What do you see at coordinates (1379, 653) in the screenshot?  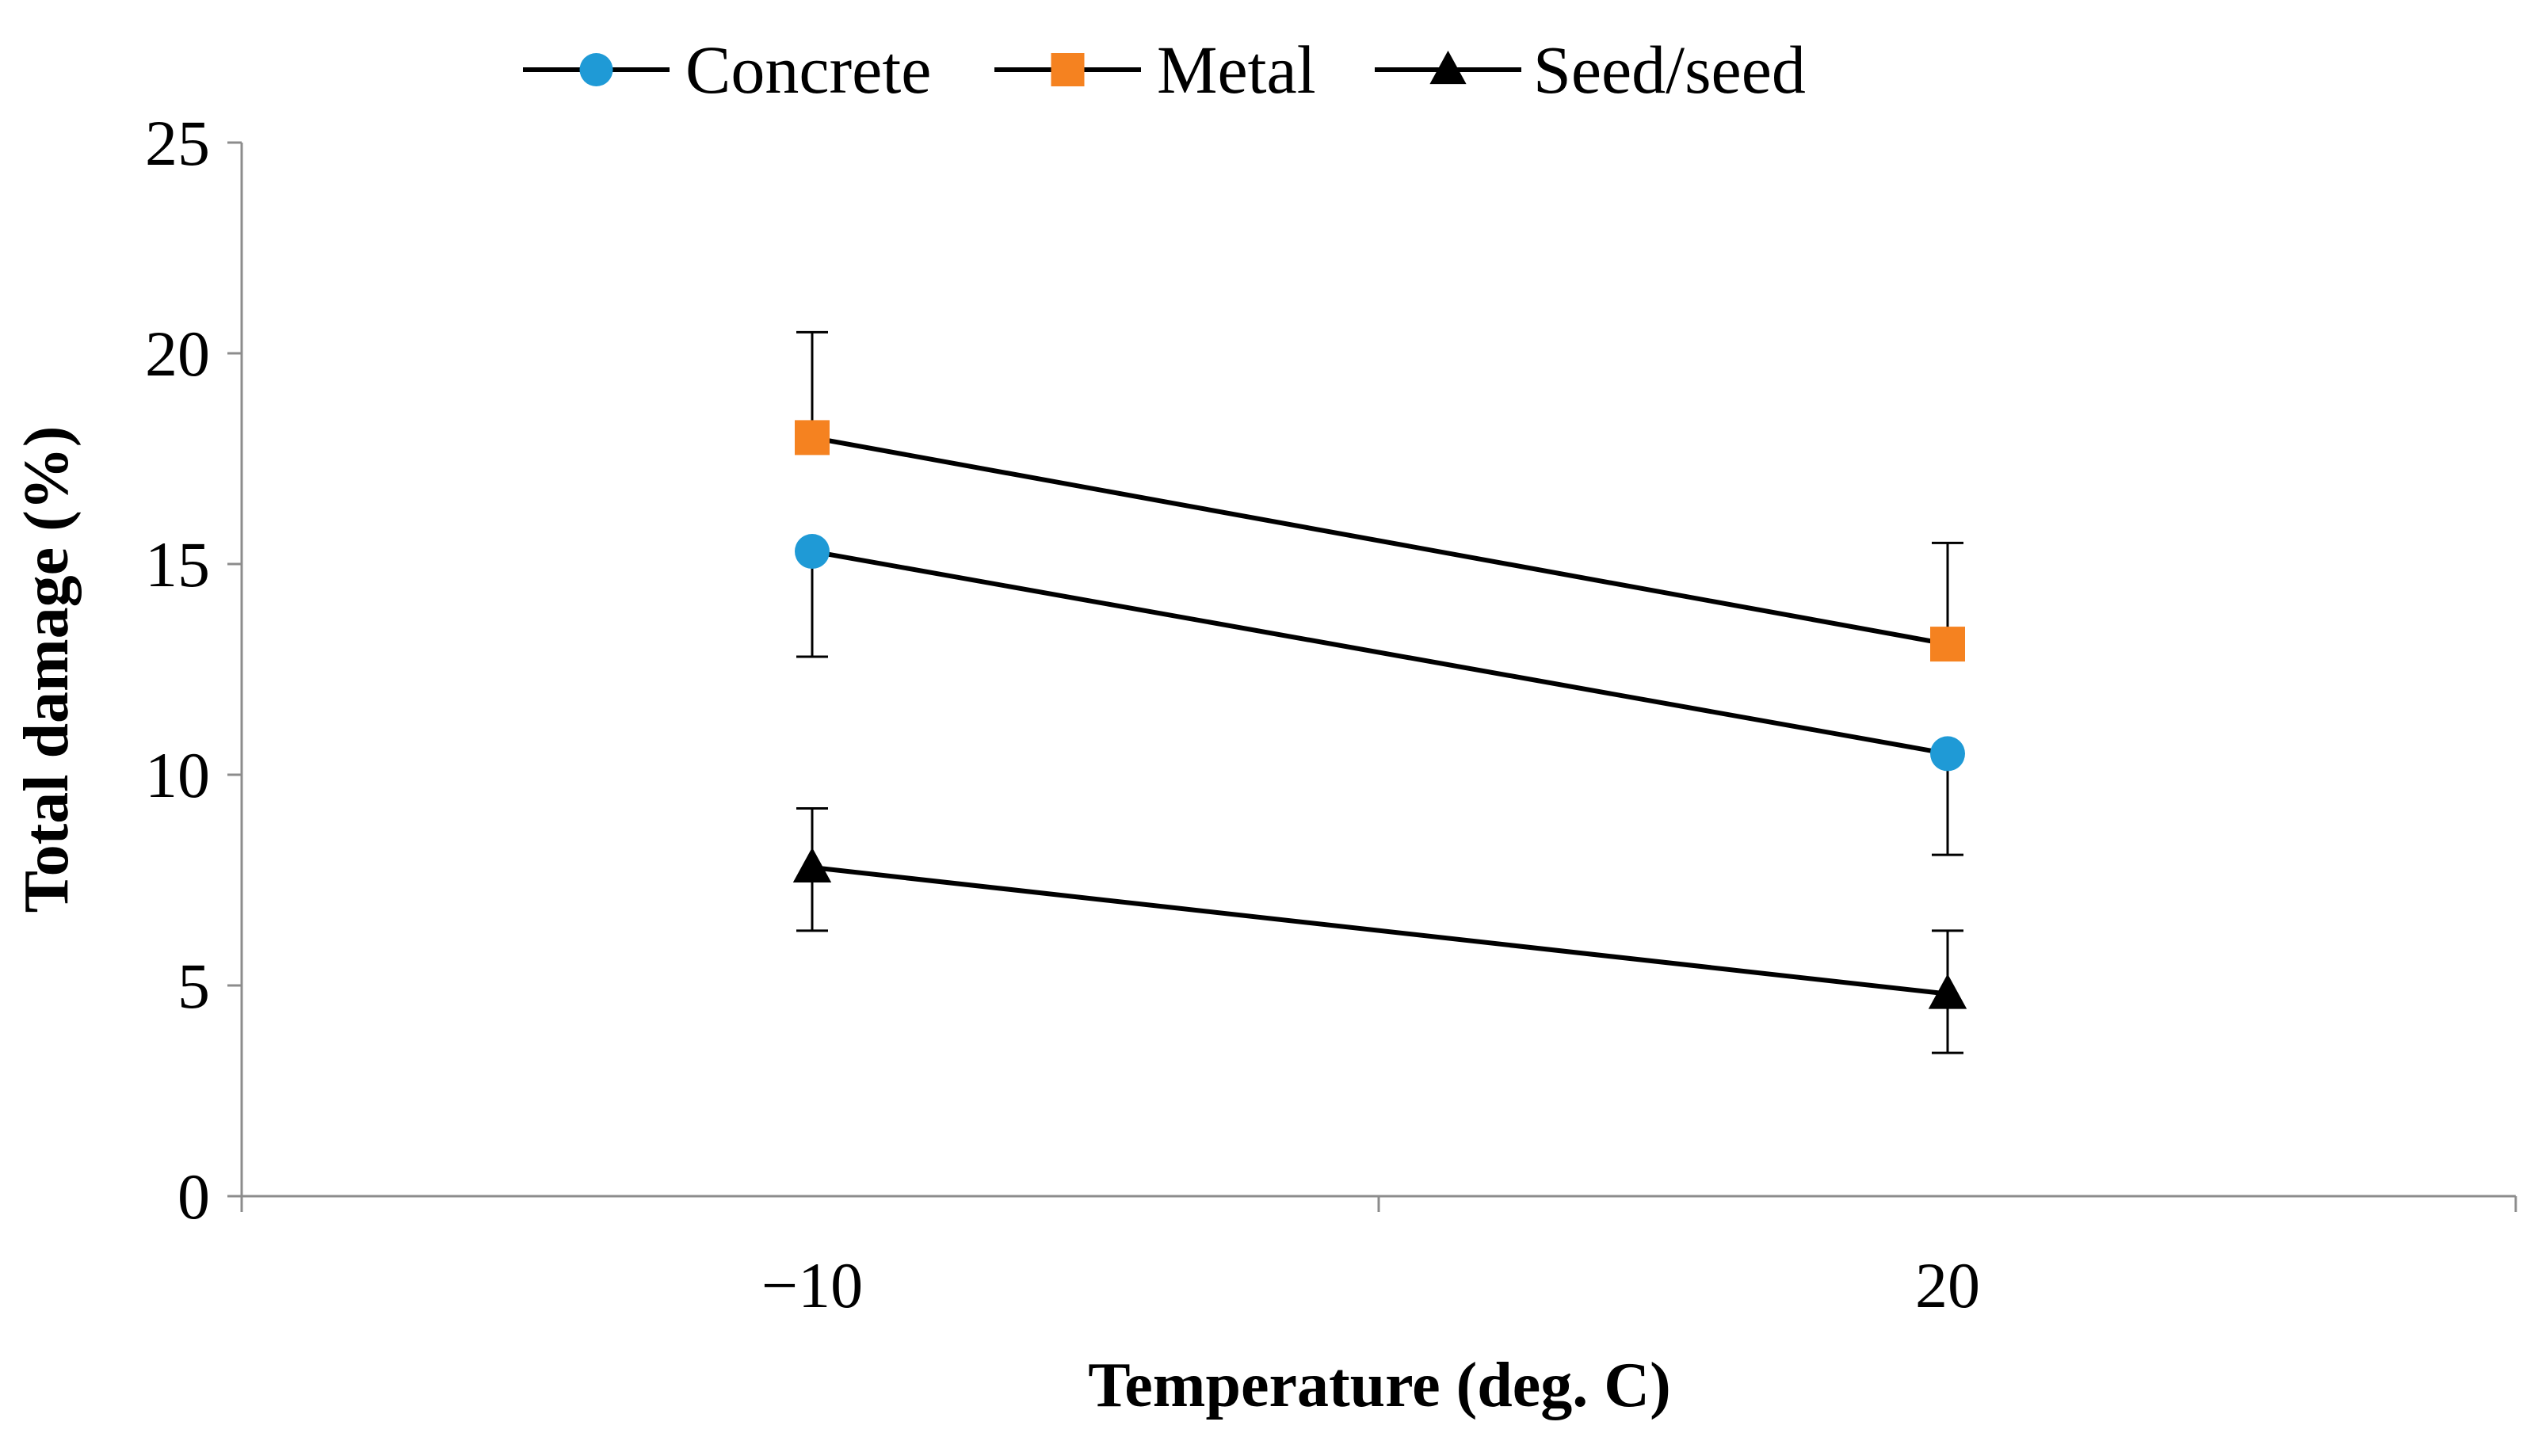 I see `concrete-line` at bounding box center [1379, 653].